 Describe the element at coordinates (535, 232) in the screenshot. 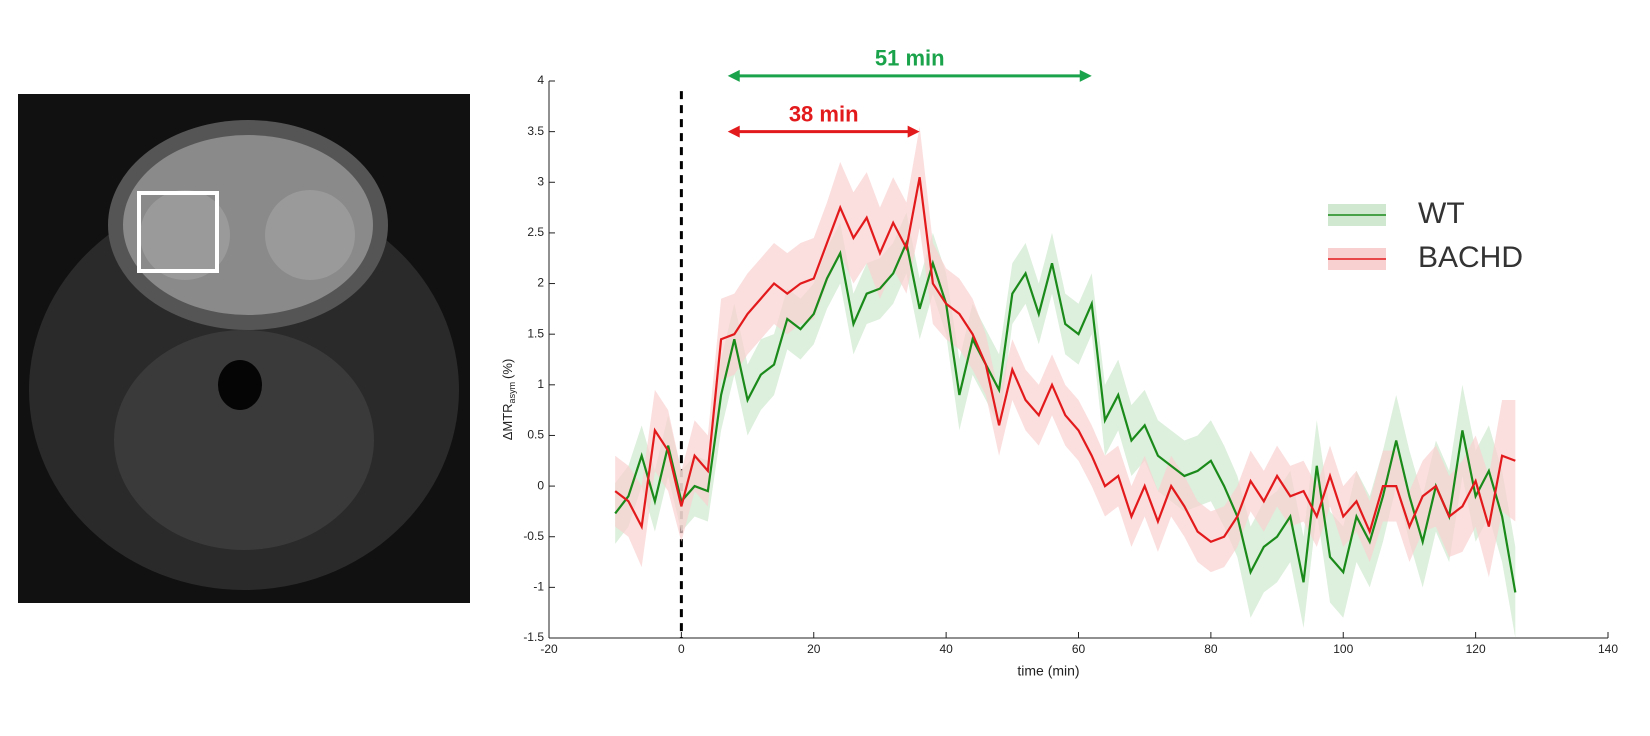

I see `y-tick-label: 2.5` at that location.